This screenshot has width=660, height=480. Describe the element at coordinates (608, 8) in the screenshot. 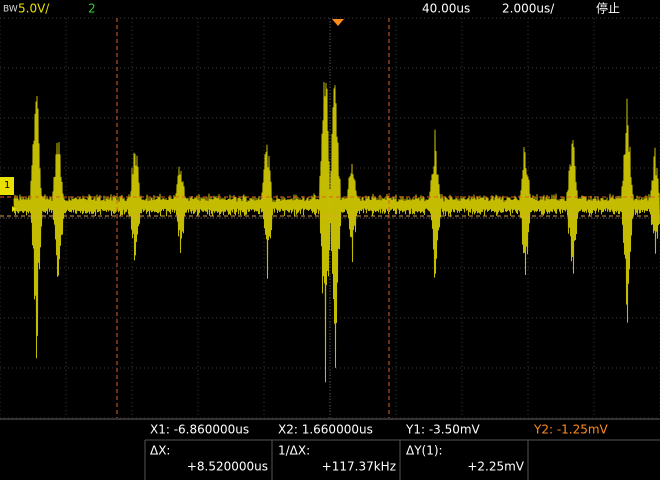

I see `run-status: 停止` at that location.